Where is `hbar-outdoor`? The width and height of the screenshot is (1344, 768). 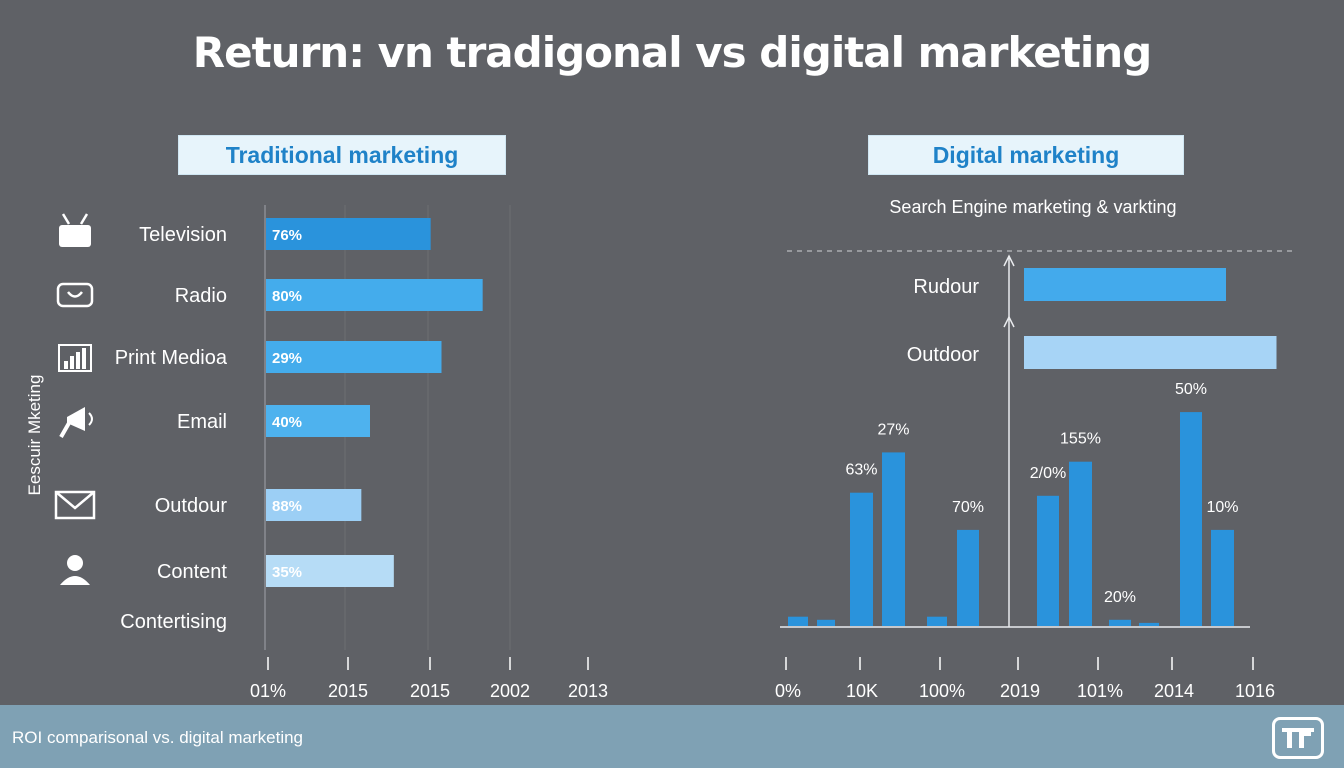
hbar-outdoor is located at coordinates (1150, 352).